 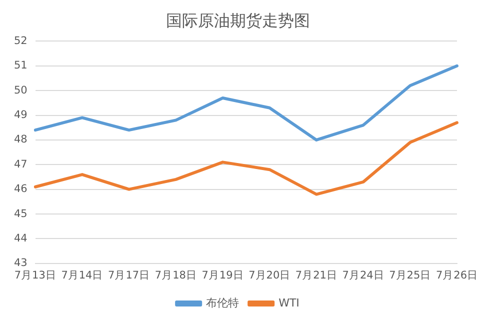 What do you see at coordinates (223, 275) in the screenshot?
I see `x-tick-label: 7月19日` at bounding box center [223, 275].